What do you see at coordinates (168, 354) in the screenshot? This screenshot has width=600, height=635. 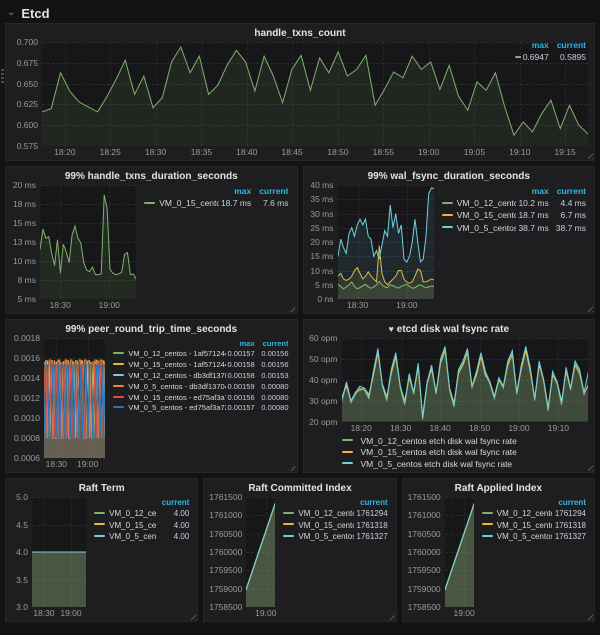 I see `legend-label: VM_0_12_centos - 1af57124460c9172` at bounding box center [168, 354].